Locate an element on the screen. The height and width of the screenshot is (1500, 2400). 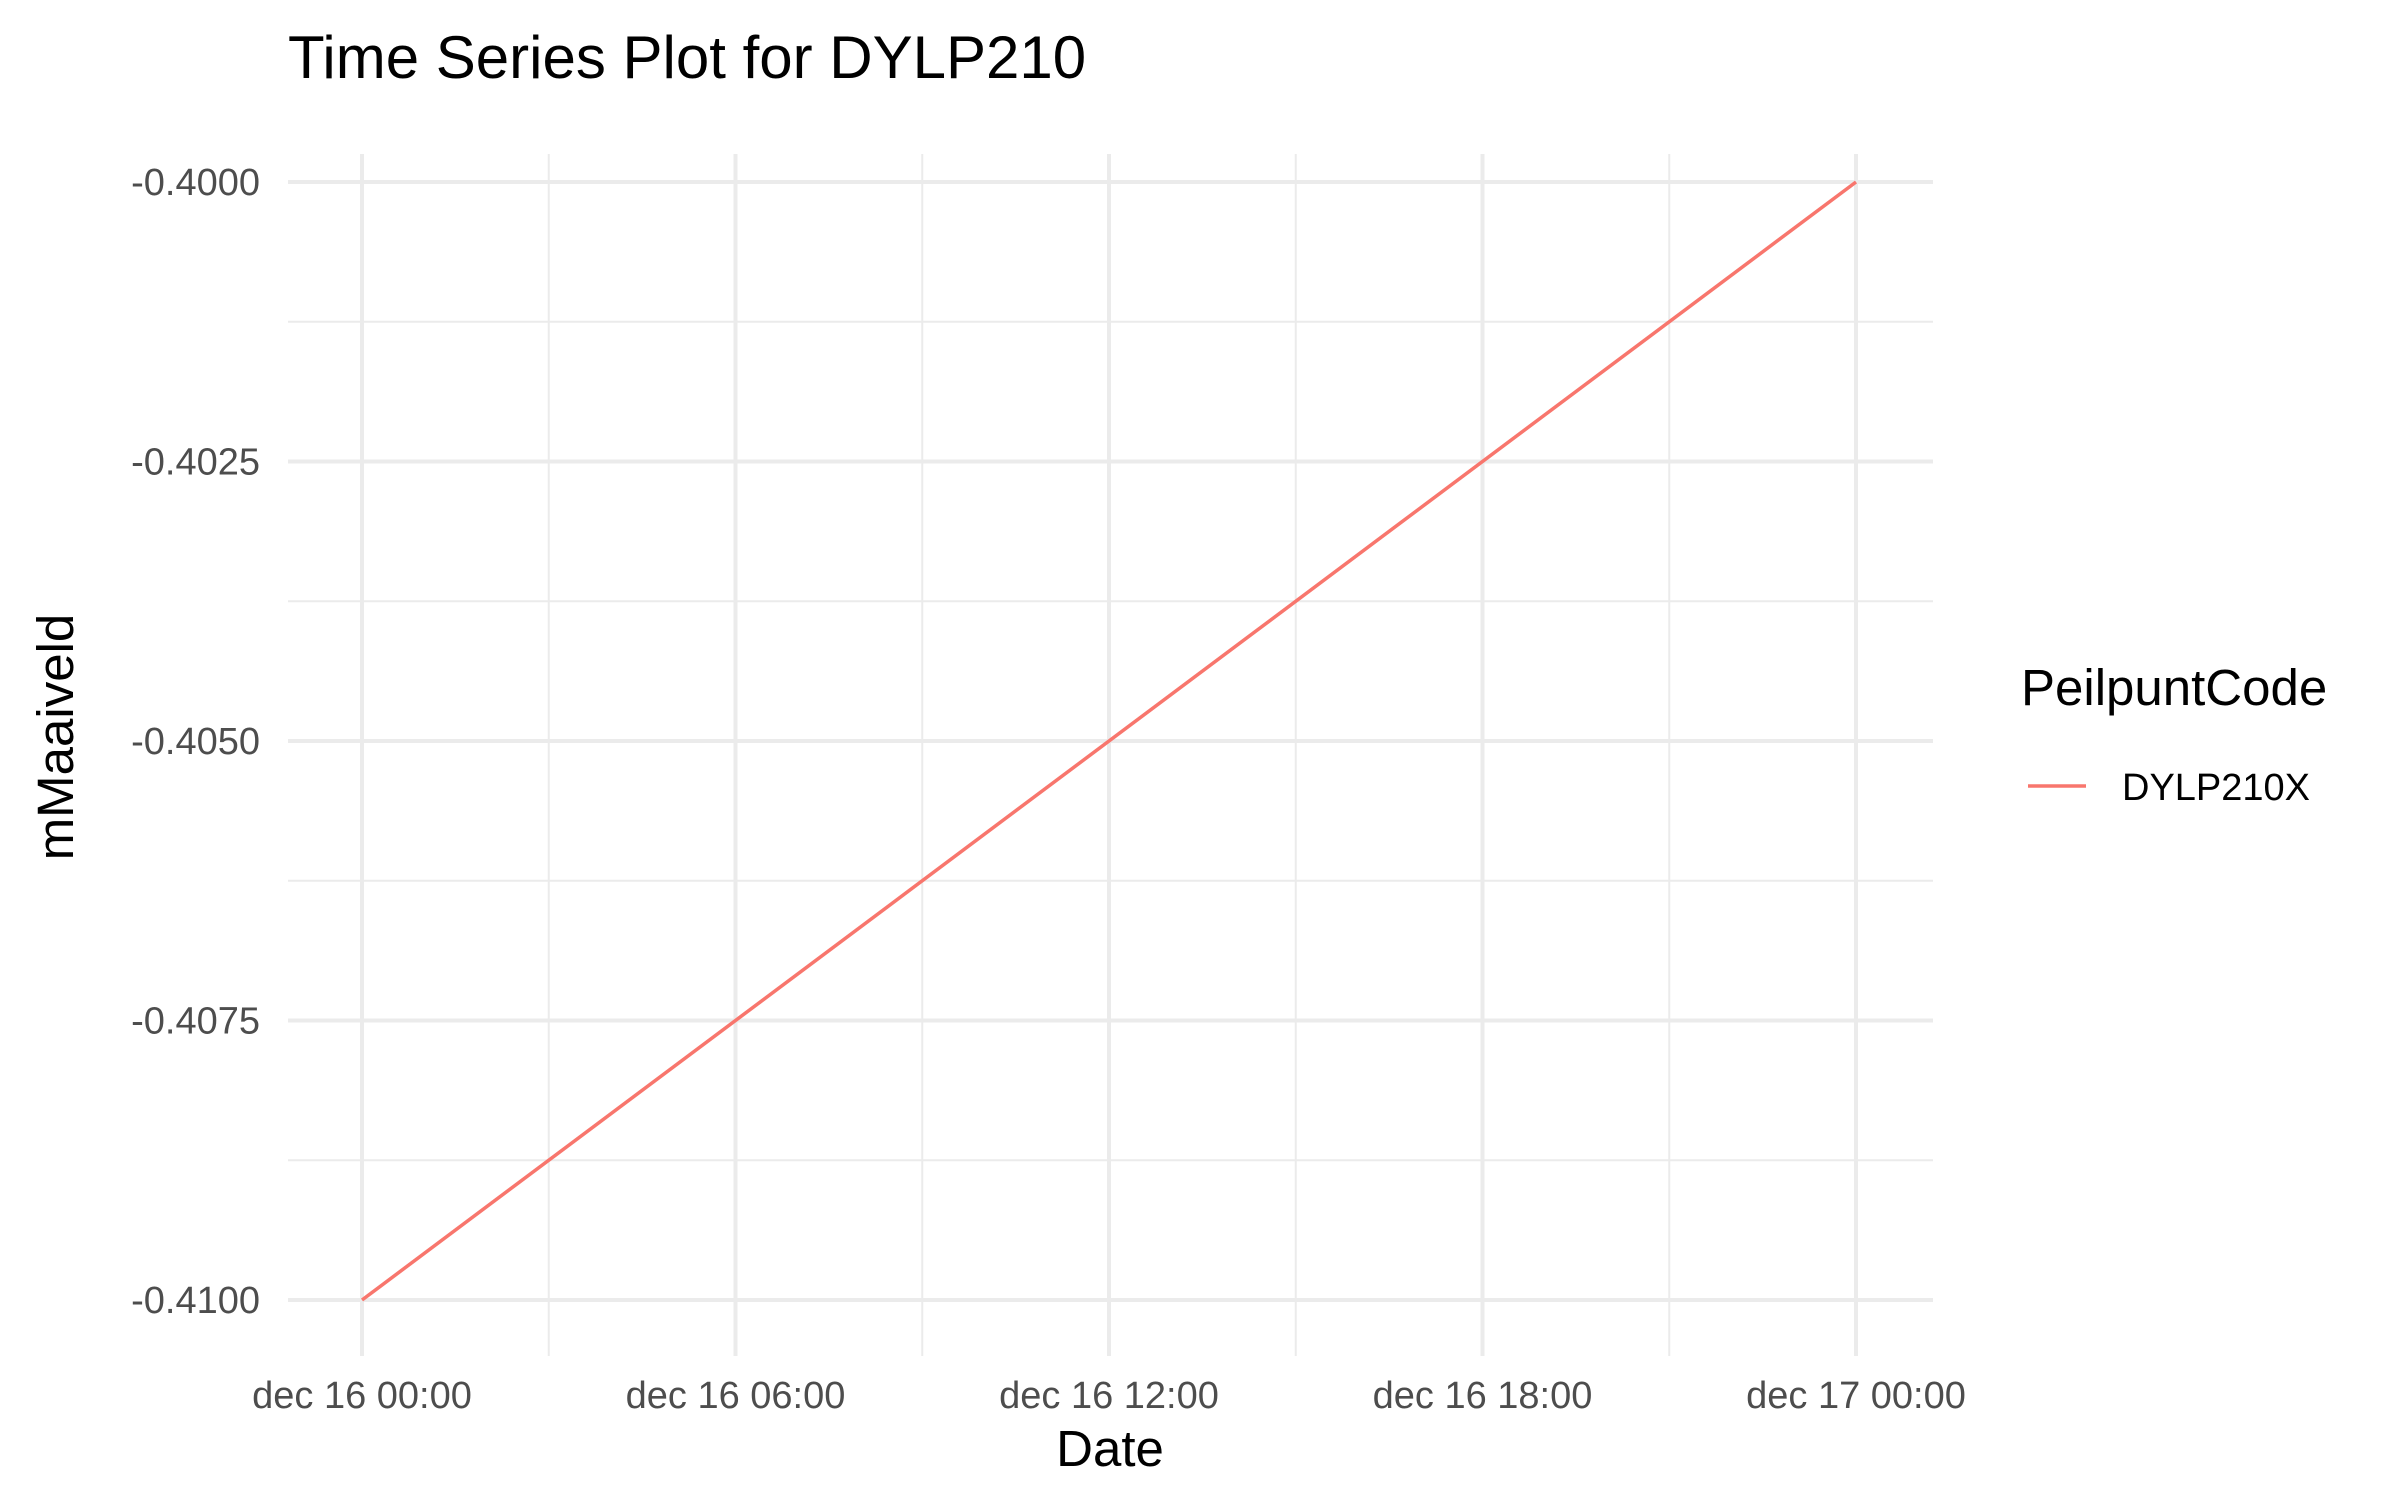
y-tick-label: -0.4075 is located at coordinates (195, 1022).